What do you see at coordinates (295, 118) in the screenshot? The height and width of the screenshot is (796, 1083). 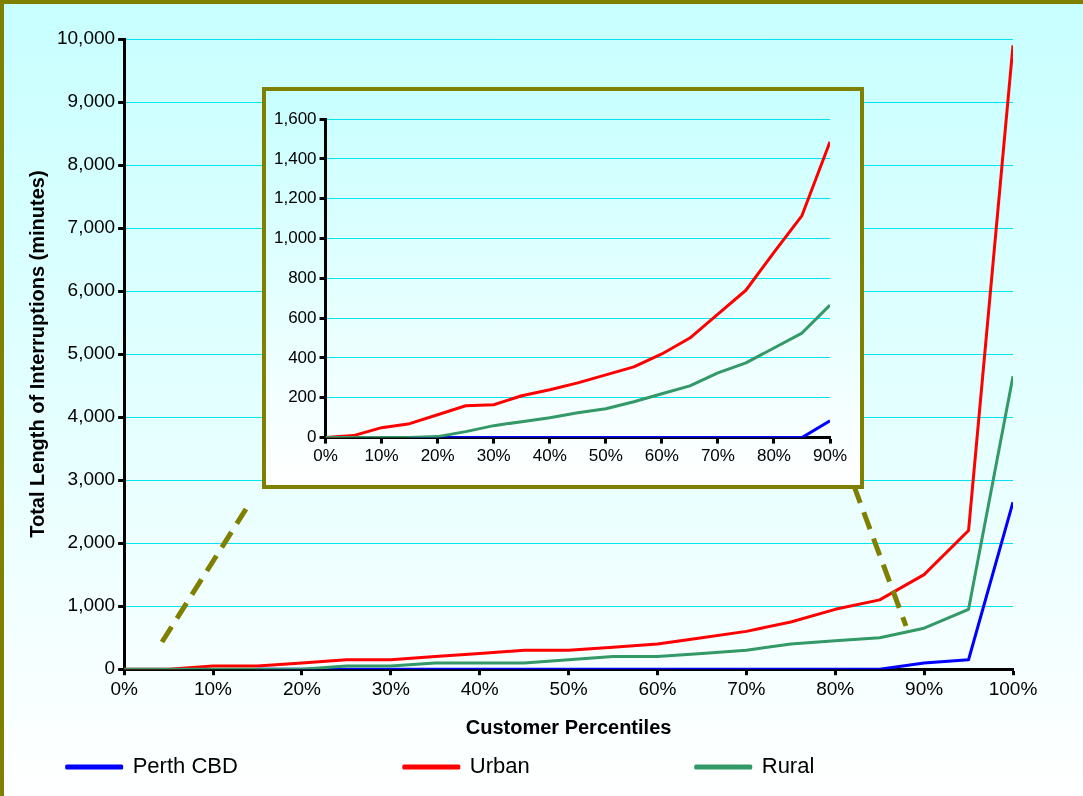 I see `y-tick-label: 1,600` at bounding box center [295, 118].